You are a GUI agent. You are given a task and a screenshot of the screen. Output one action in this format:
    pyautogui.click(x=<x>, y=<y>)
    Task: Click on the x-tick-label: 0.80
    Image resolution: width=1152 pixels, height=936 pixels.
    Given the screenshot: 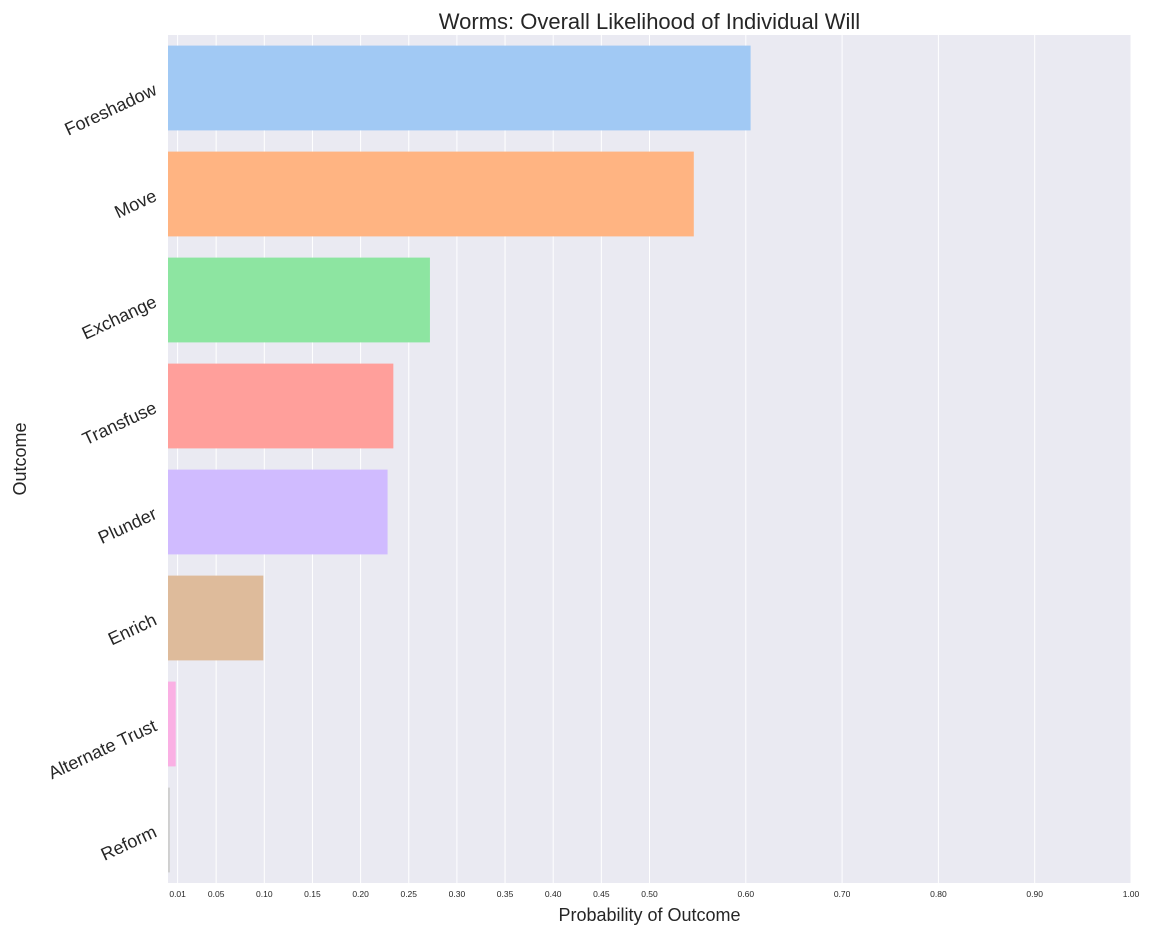 What is the action you would take?
    pyautogui.click(x=938, y=894)
    